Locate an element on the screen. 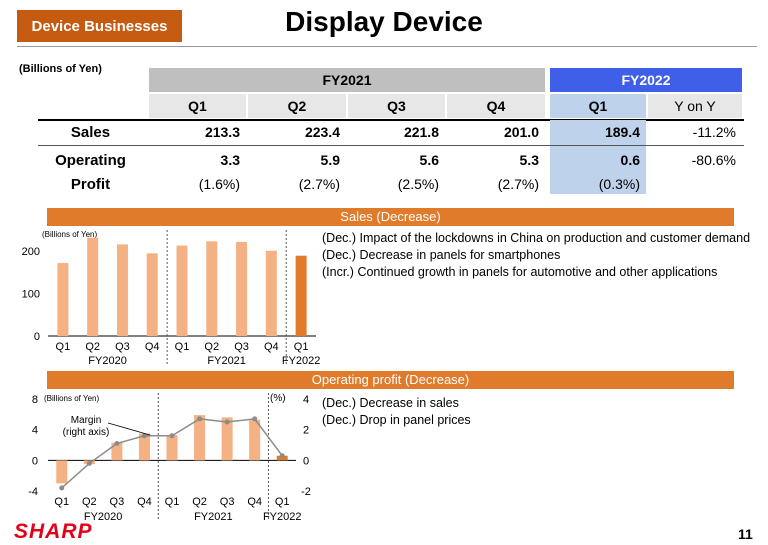  y-axis-unit: (Billions of Yen) is located at coordinates (71, 398).